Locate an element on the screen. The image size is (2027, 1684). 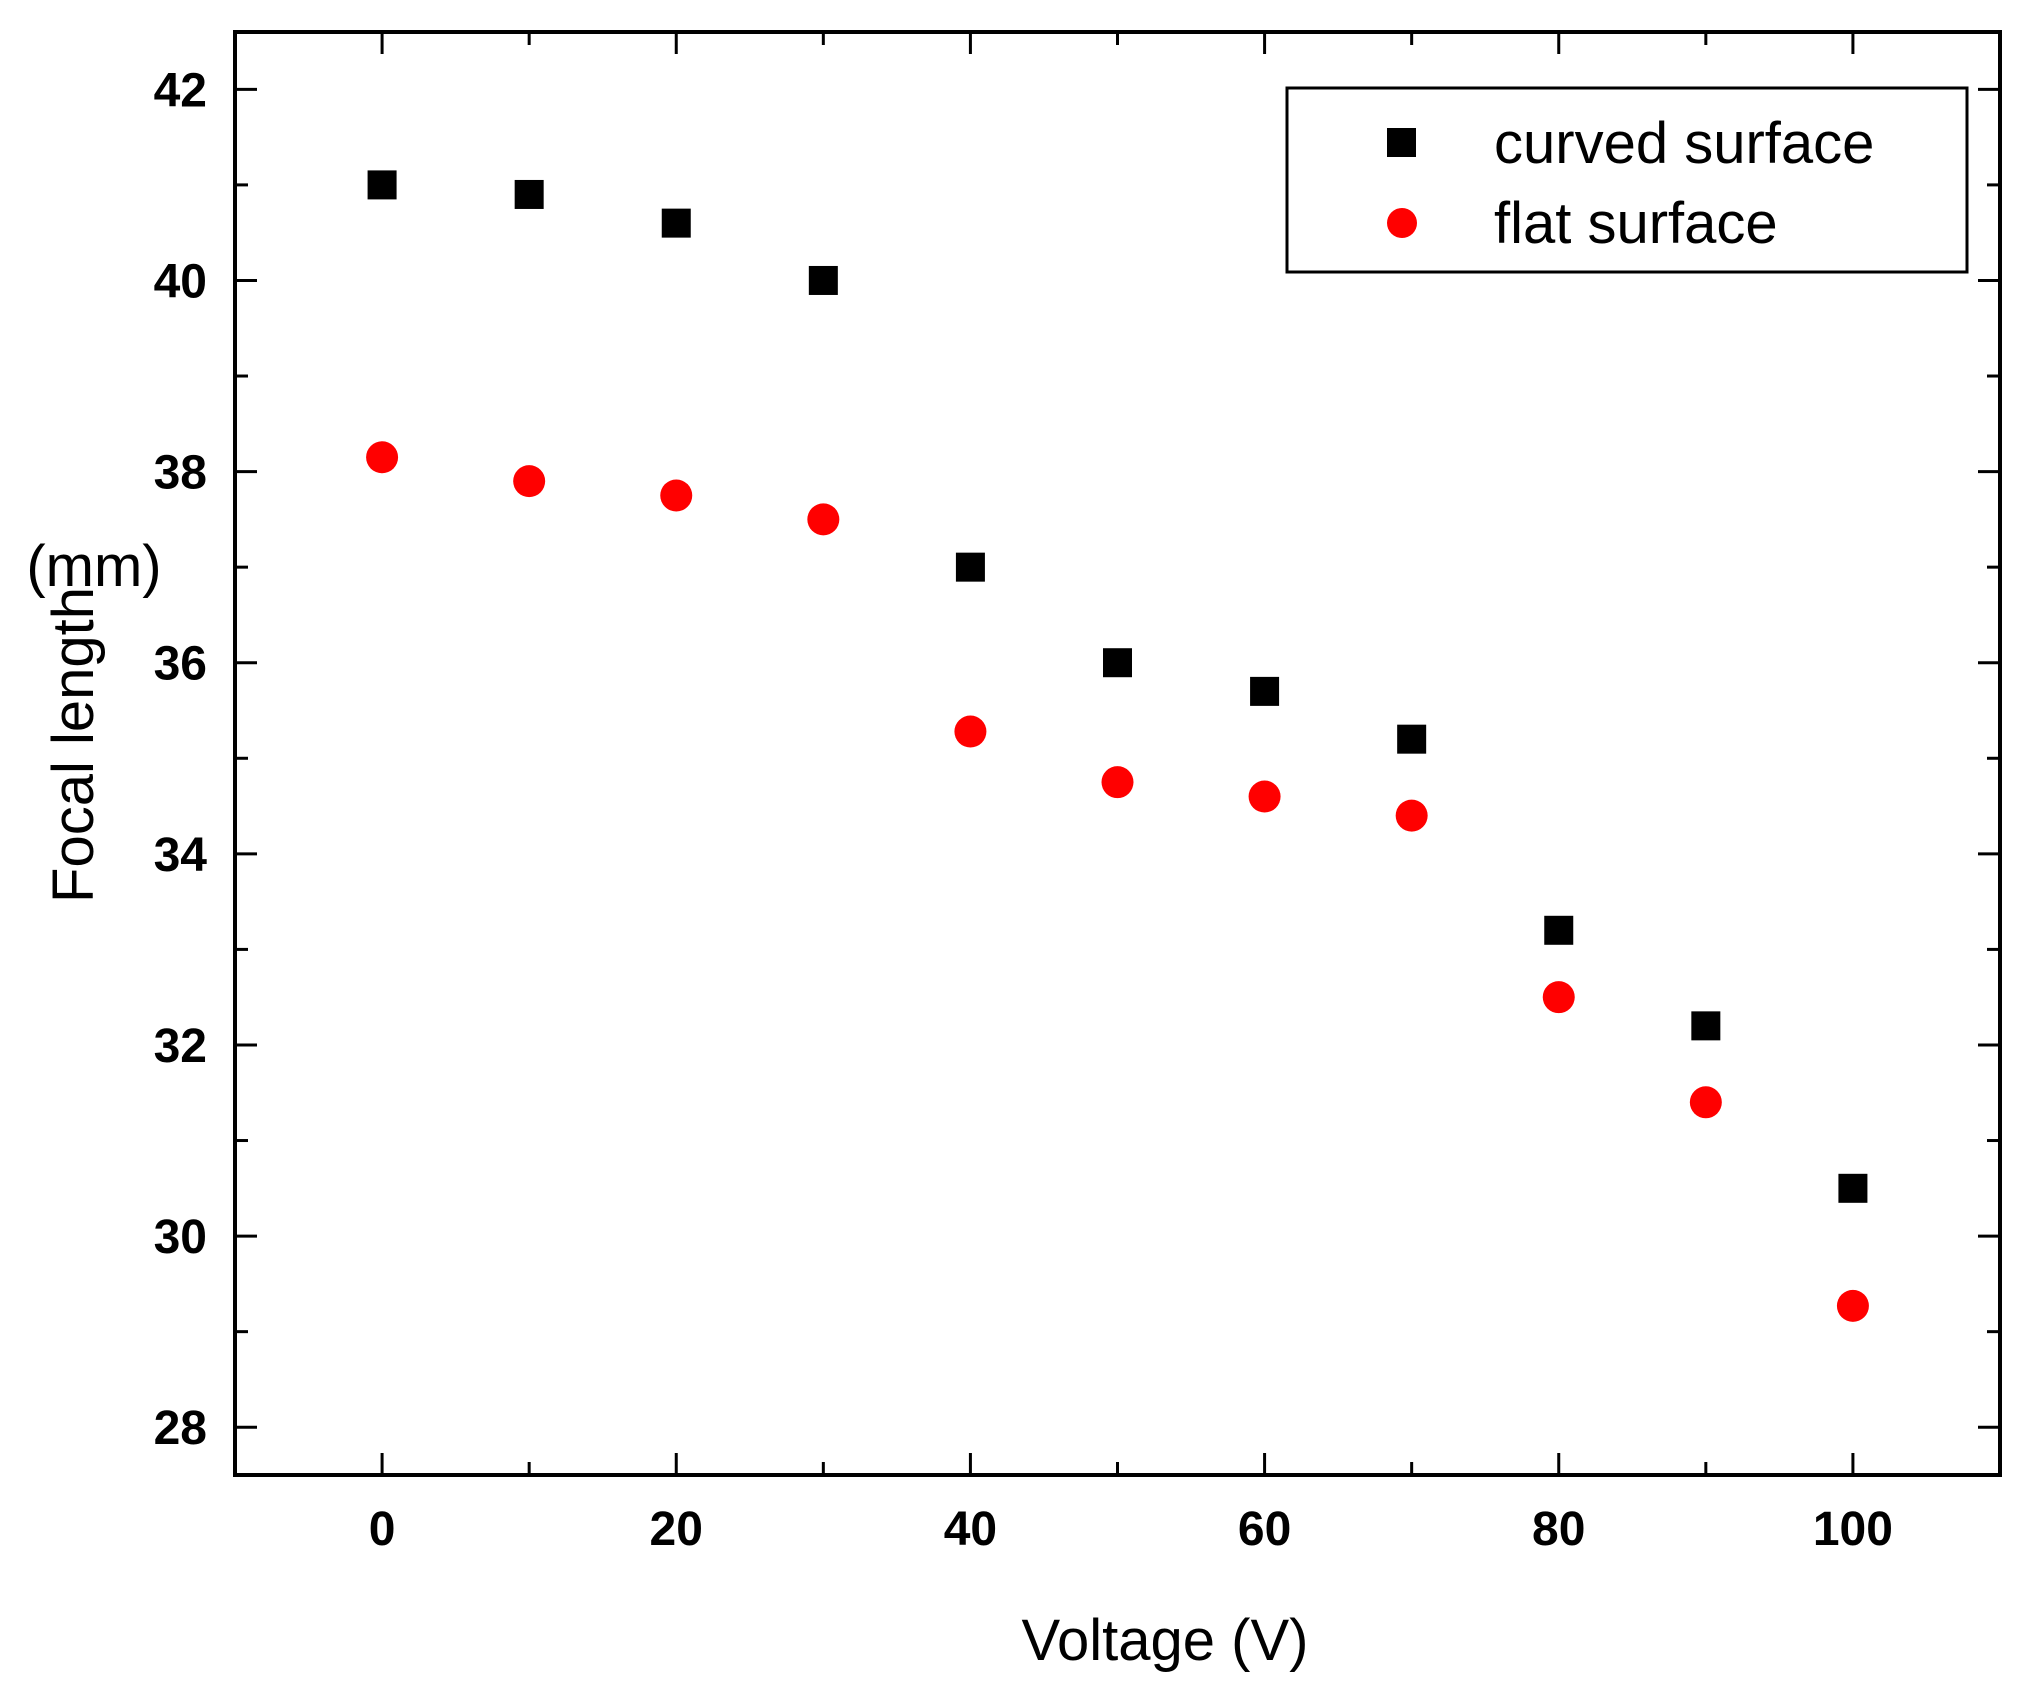
legend: curved surface flat surface is located at coordinates (1627, 180).